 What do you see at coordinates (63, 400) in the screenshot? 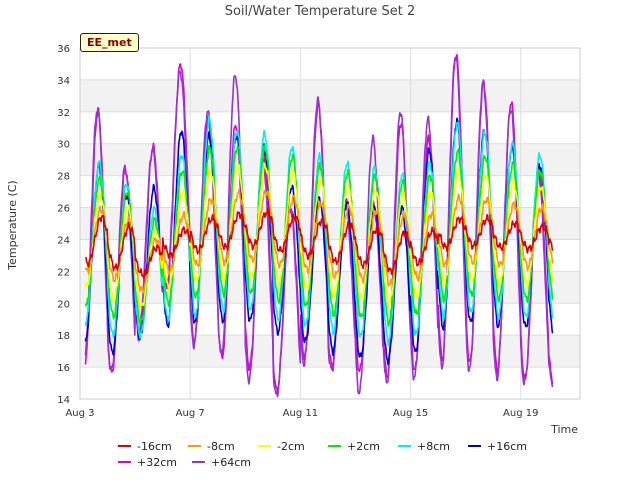
I see `y-tick-label: 14` at bounding box center [63, 400].